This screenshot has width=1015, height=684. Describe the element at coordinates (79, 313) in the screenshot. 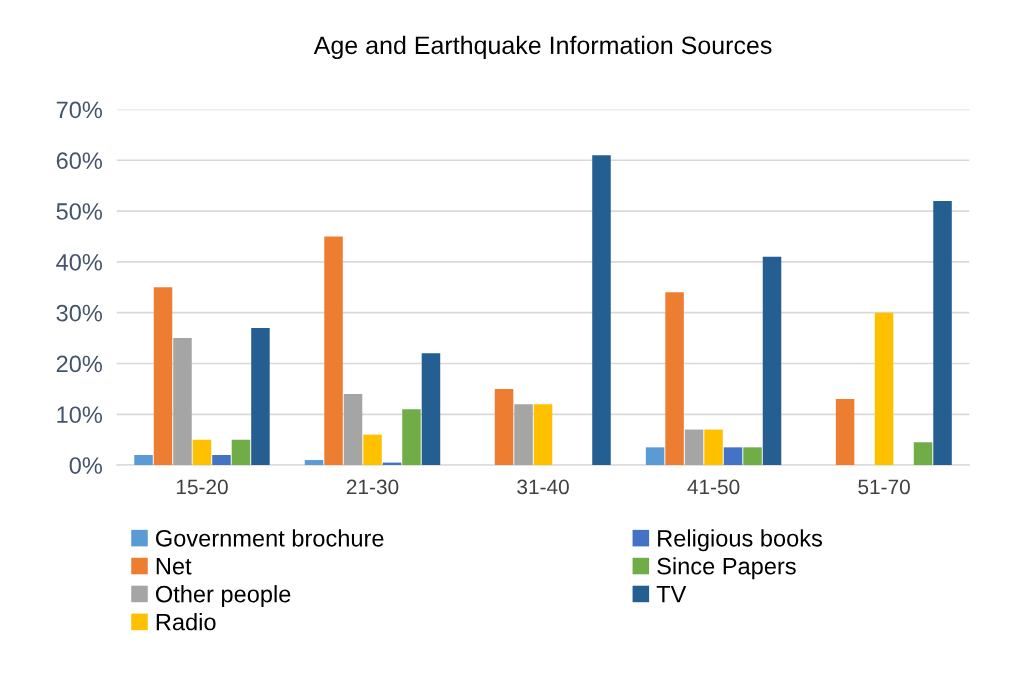

I see `y-tick-label: 30%` at that location.